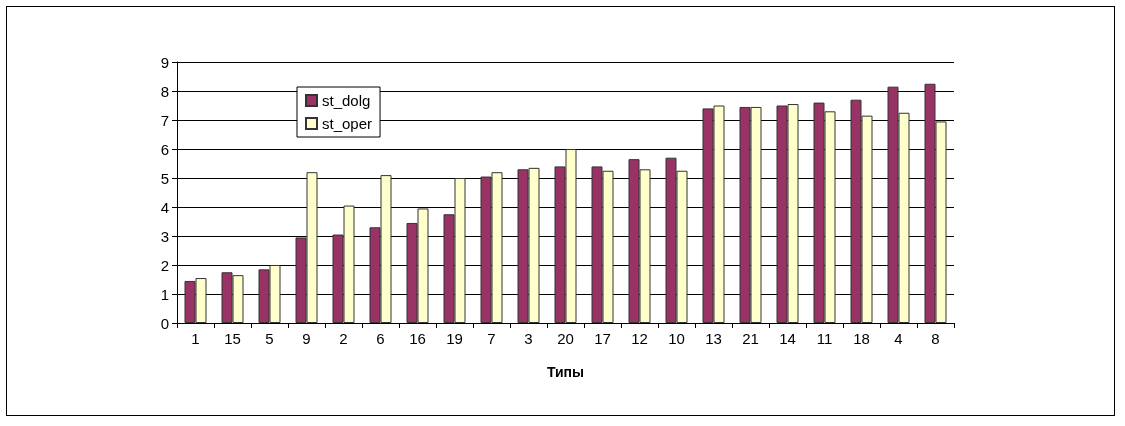  I want to click on x-tick-label: 21, so click(750, 338).